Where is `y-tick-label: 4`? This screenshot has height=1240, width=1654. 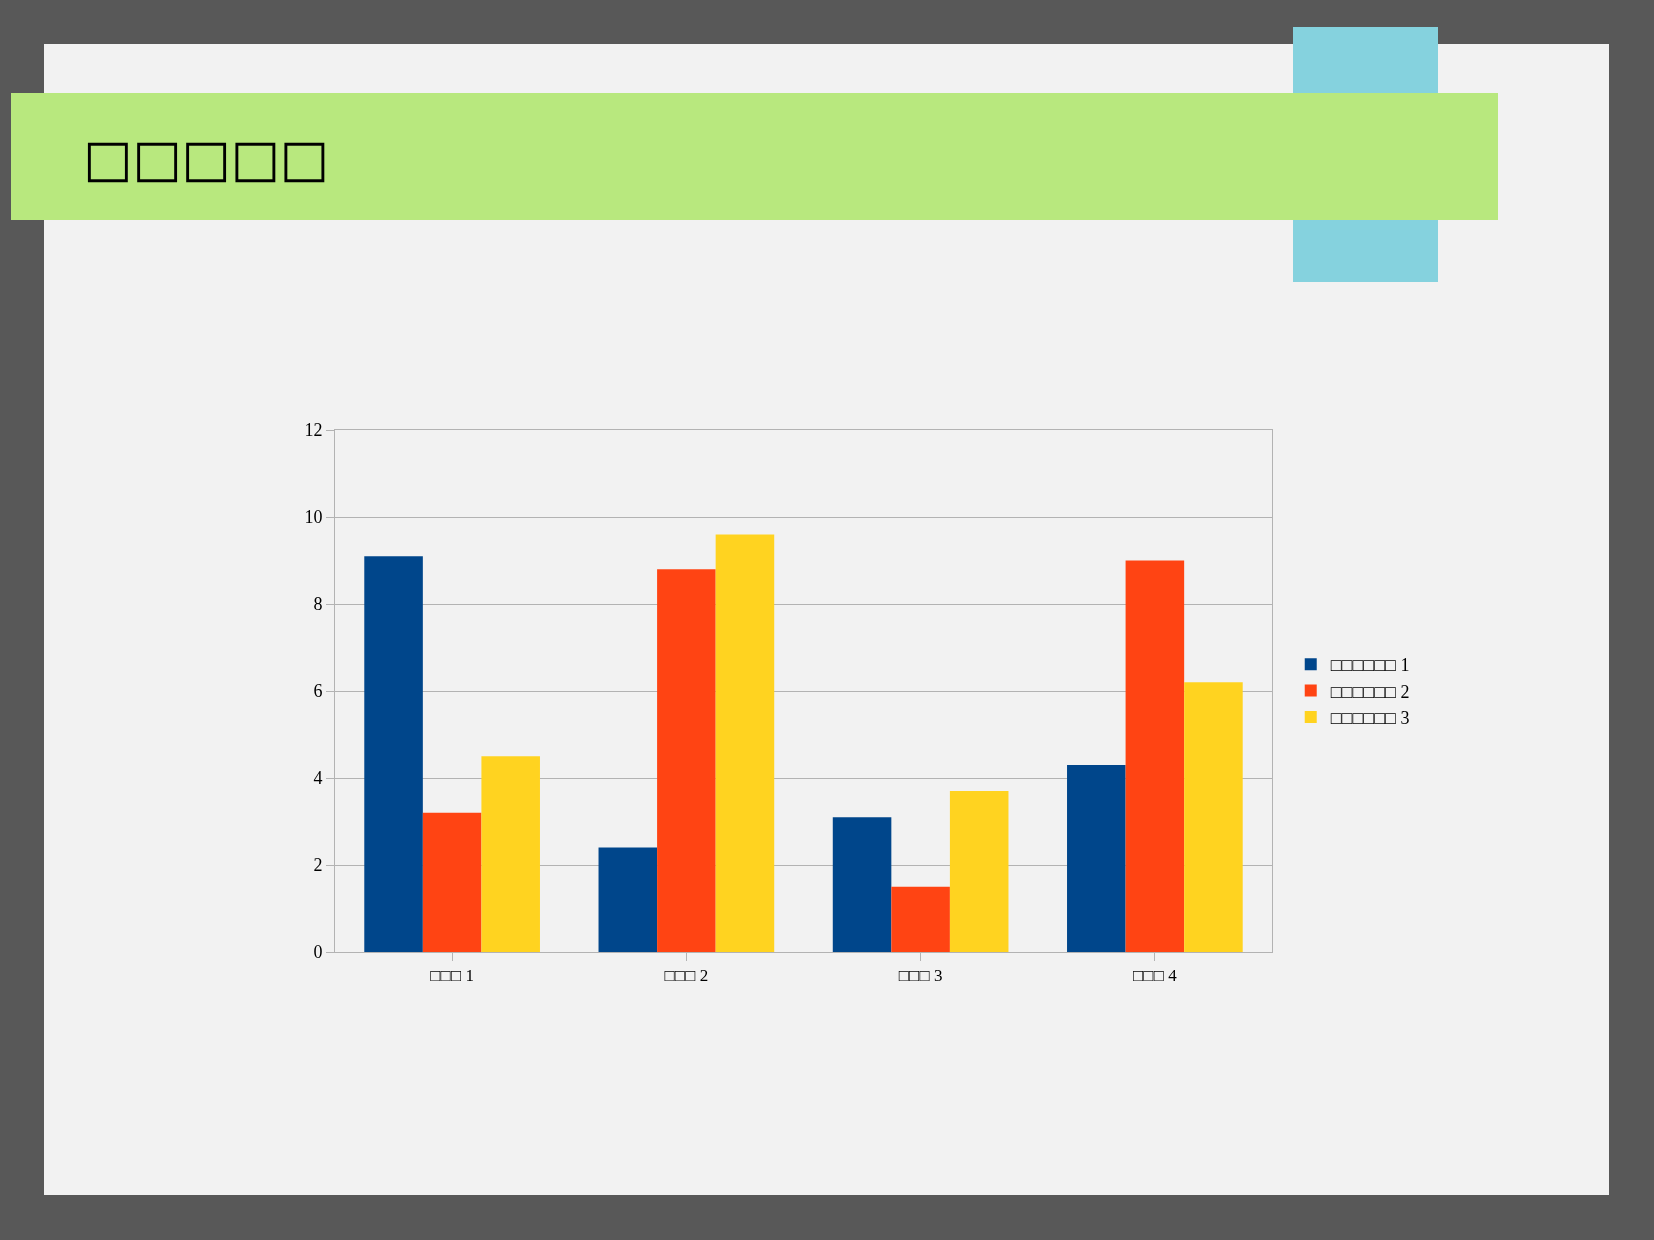 y-tick-label: 4 is located at coordinates (318, 778).